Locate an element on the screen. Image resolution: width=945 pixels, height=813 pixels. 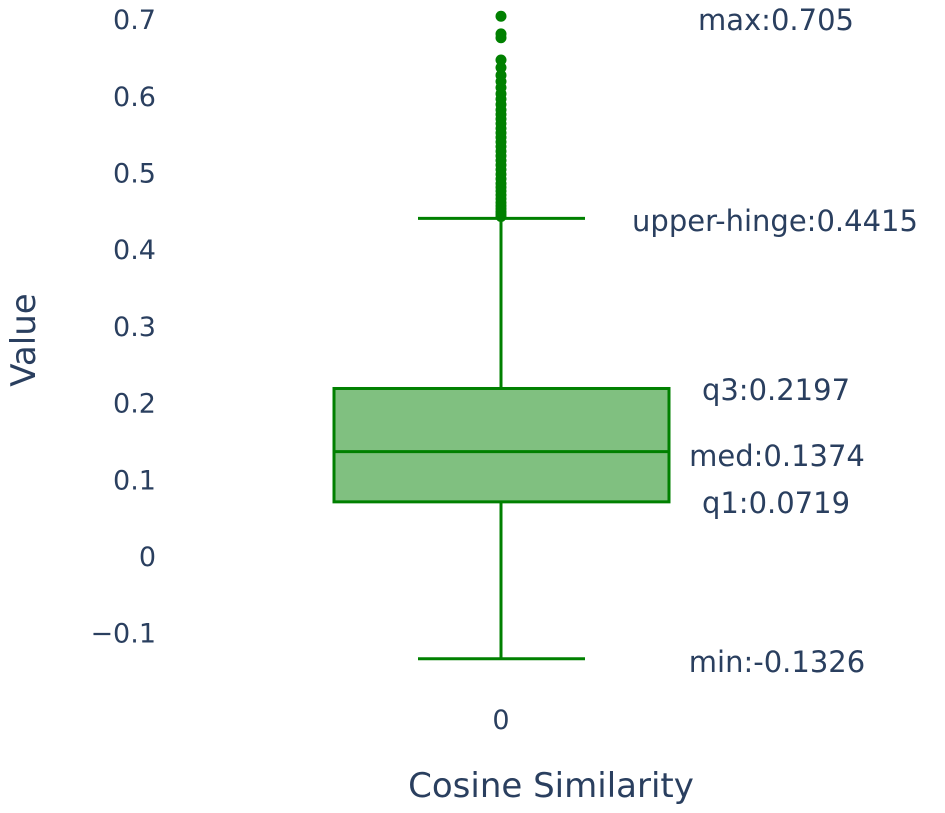
annotation-median: med:0.1374 is located at coordinates (777, 456).